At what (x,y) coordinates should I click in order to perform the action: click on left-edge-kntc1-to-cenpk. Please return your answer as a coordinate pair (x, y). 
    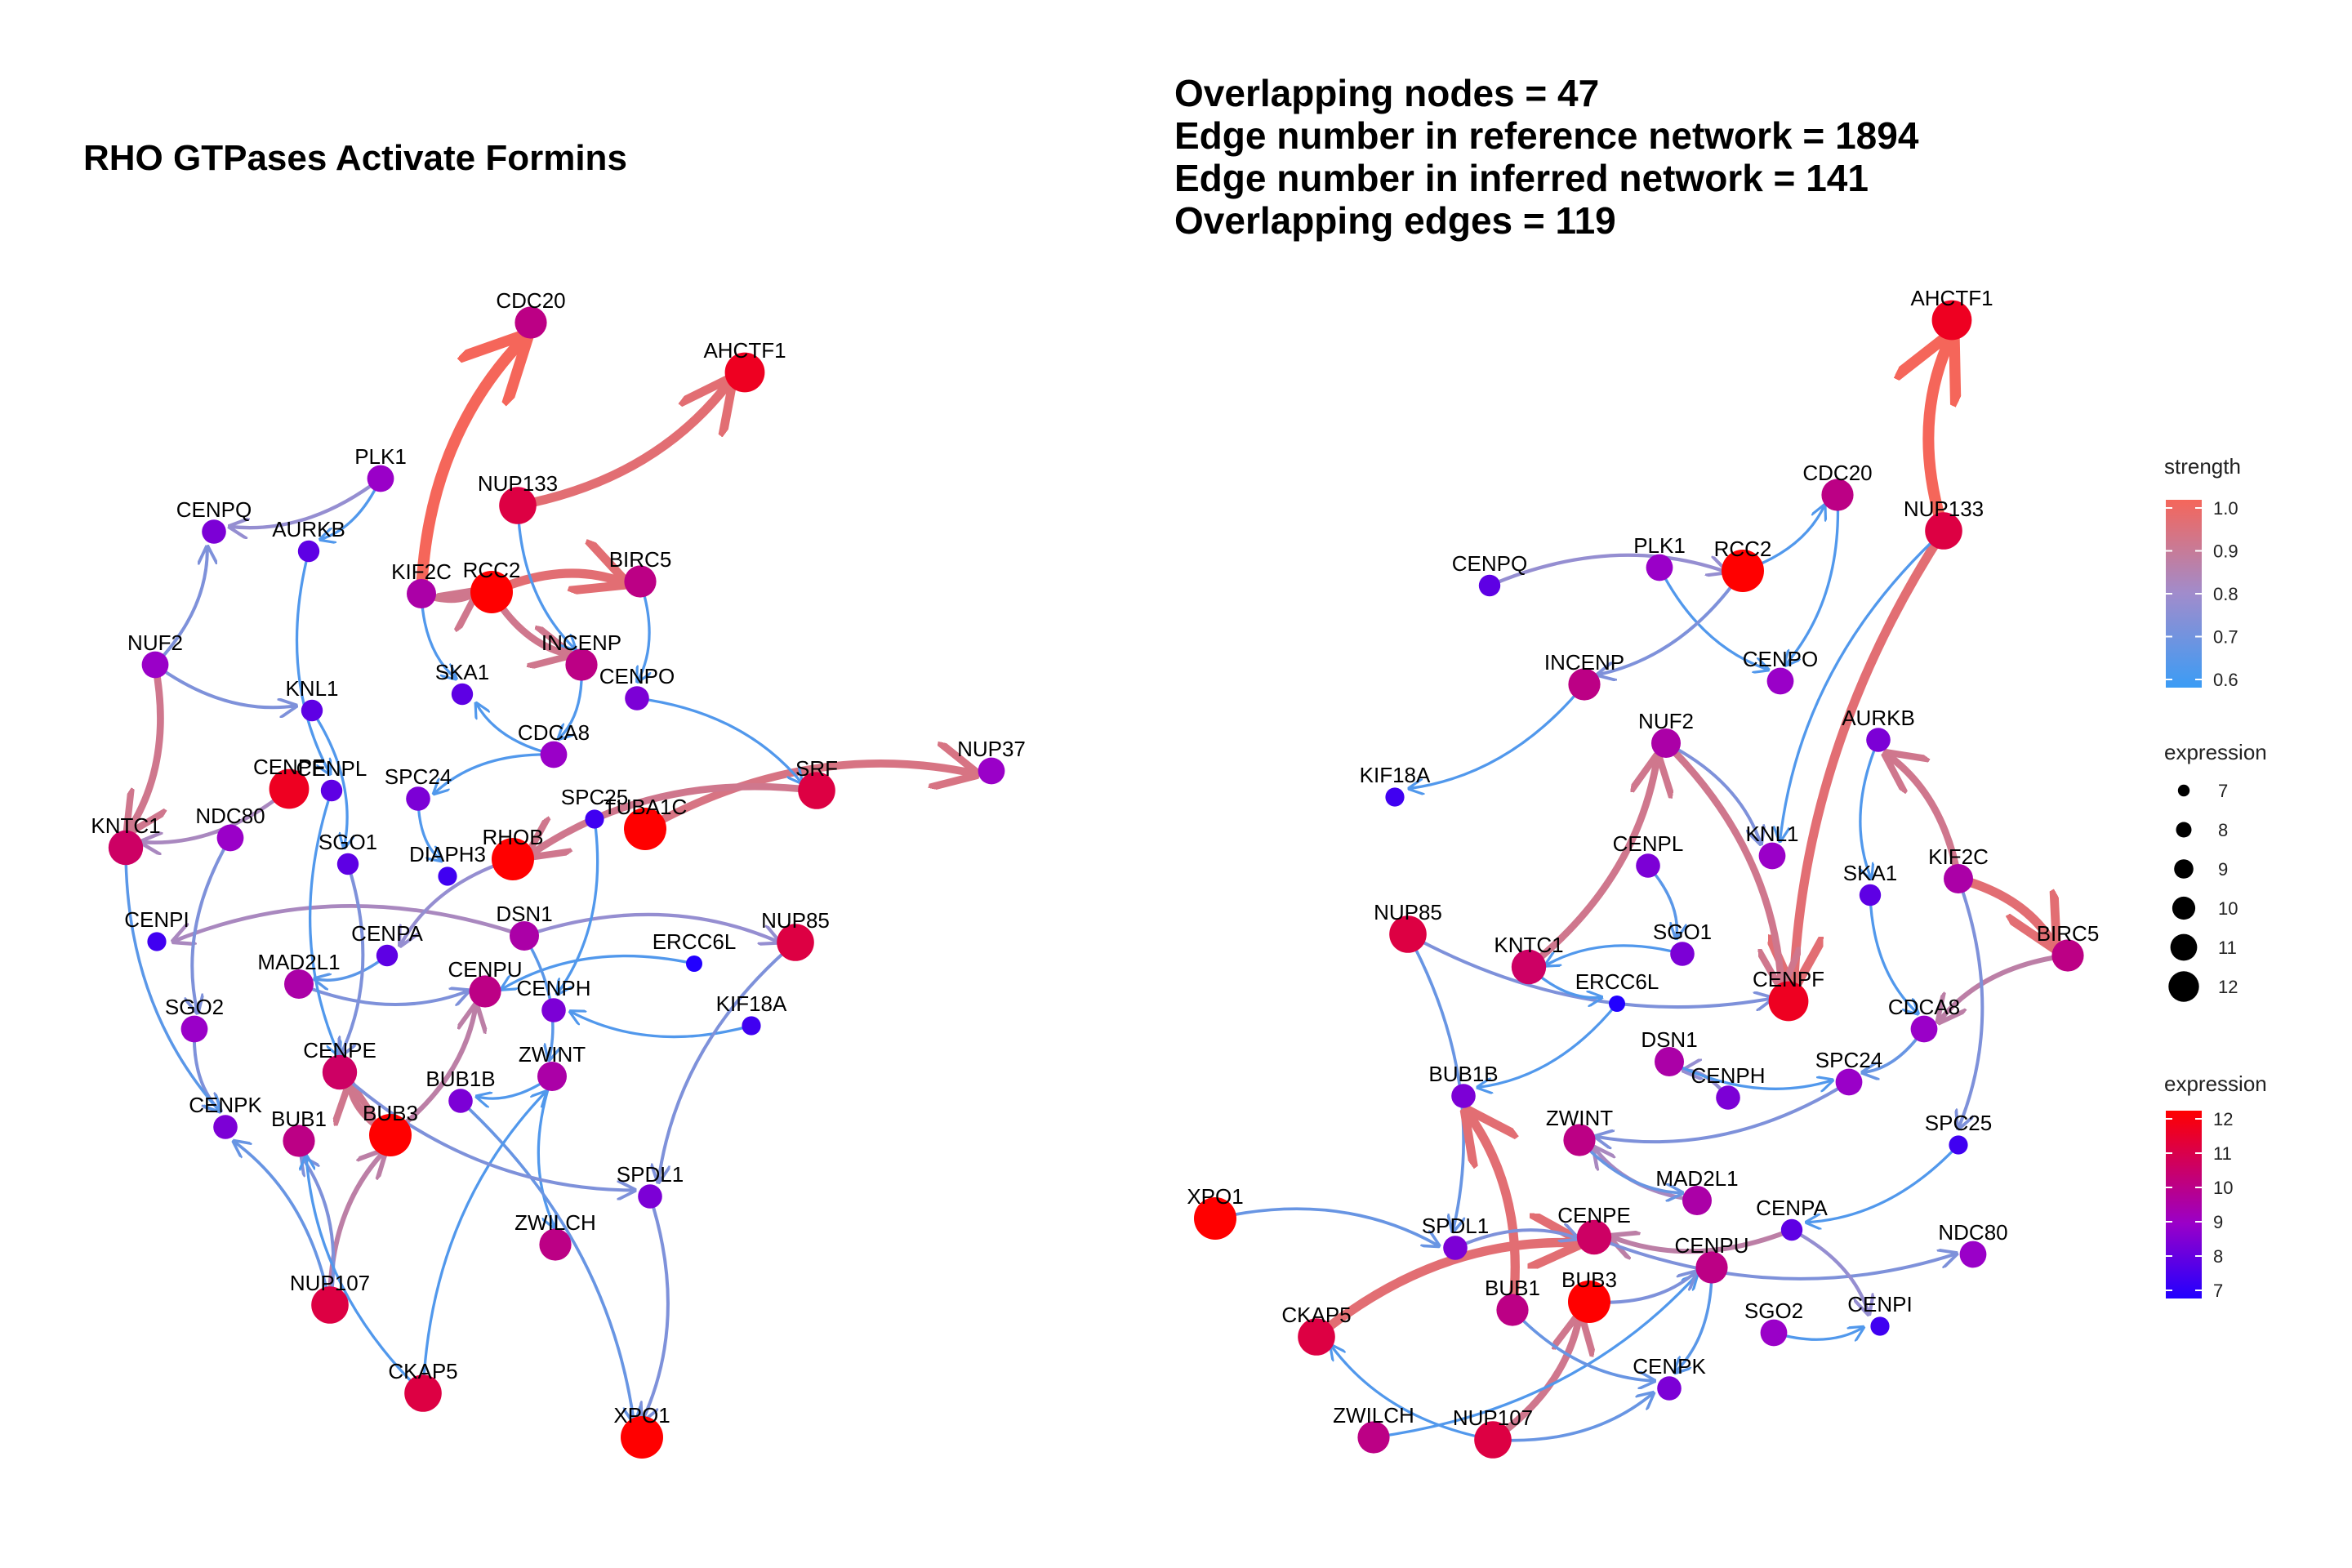
    Looking at the image, I should click on (172, 978).